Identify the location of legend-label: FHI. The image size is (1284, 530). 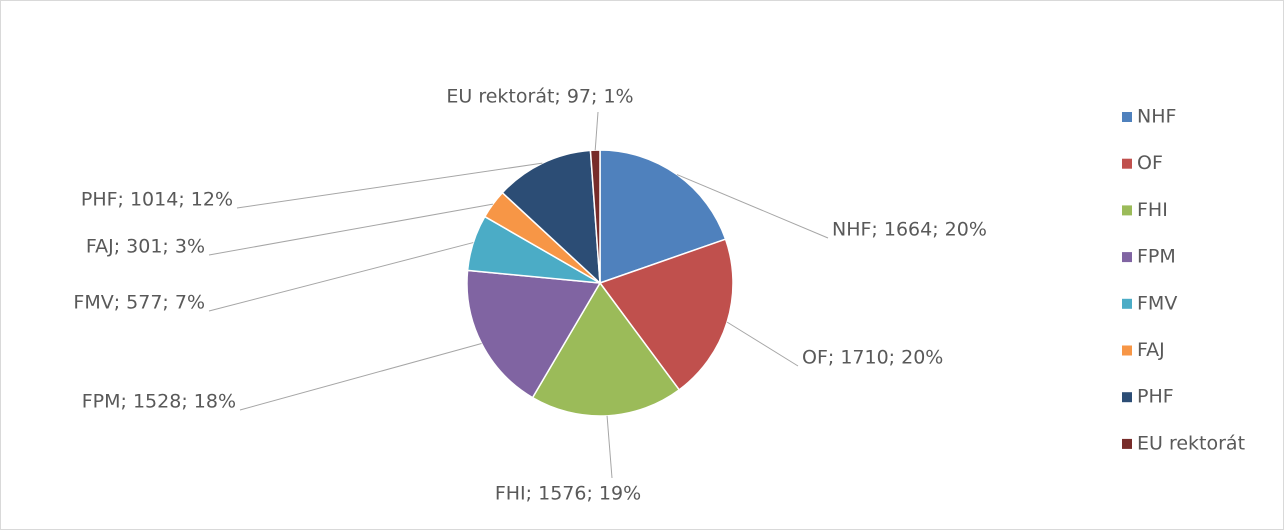
(1152, 210).